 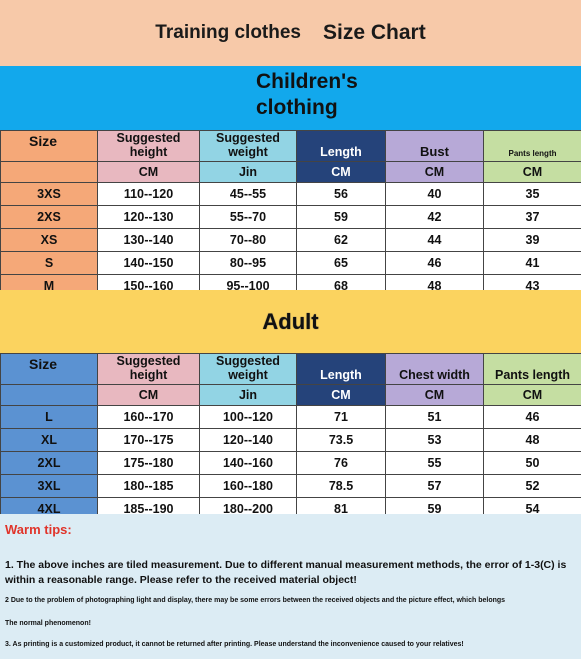 I want to click on pants-cell: 35, so click(x=532, y=194).